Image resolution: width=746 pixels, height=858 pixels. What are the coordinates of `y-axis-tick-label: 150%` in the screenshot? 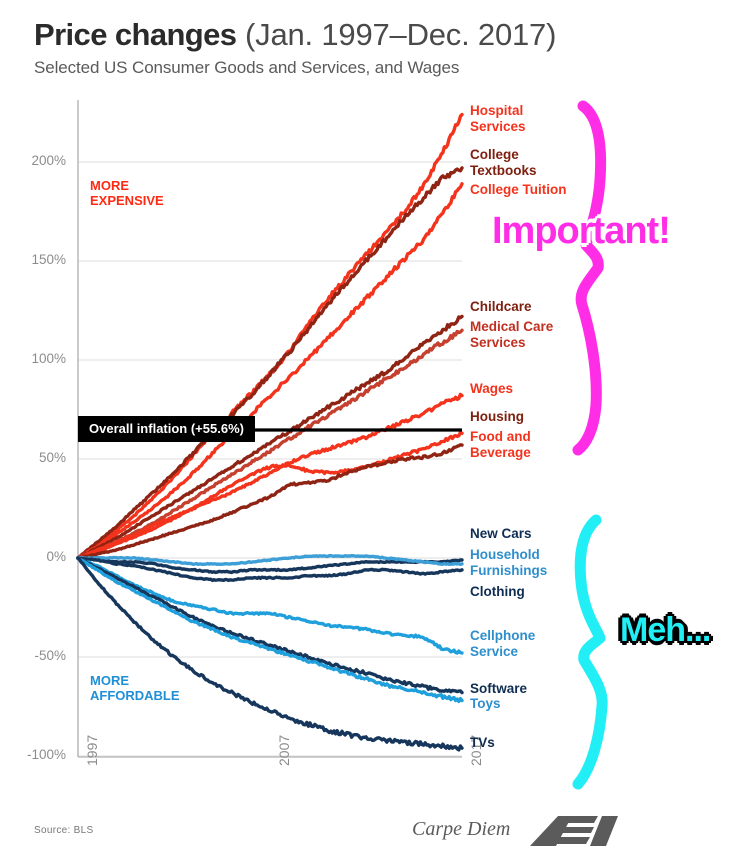 It's located at (48, 259).